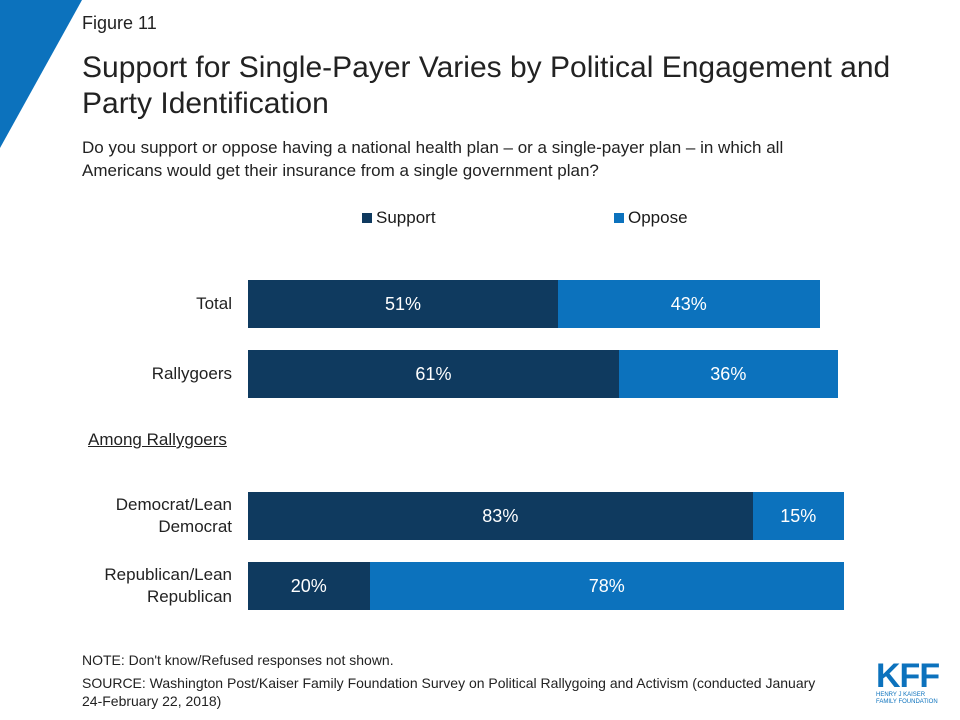 The height and width of the screenshot is (720, 960). I want to click on bar-support-democrat-lean-democrat: 83%, so click(500, 516).